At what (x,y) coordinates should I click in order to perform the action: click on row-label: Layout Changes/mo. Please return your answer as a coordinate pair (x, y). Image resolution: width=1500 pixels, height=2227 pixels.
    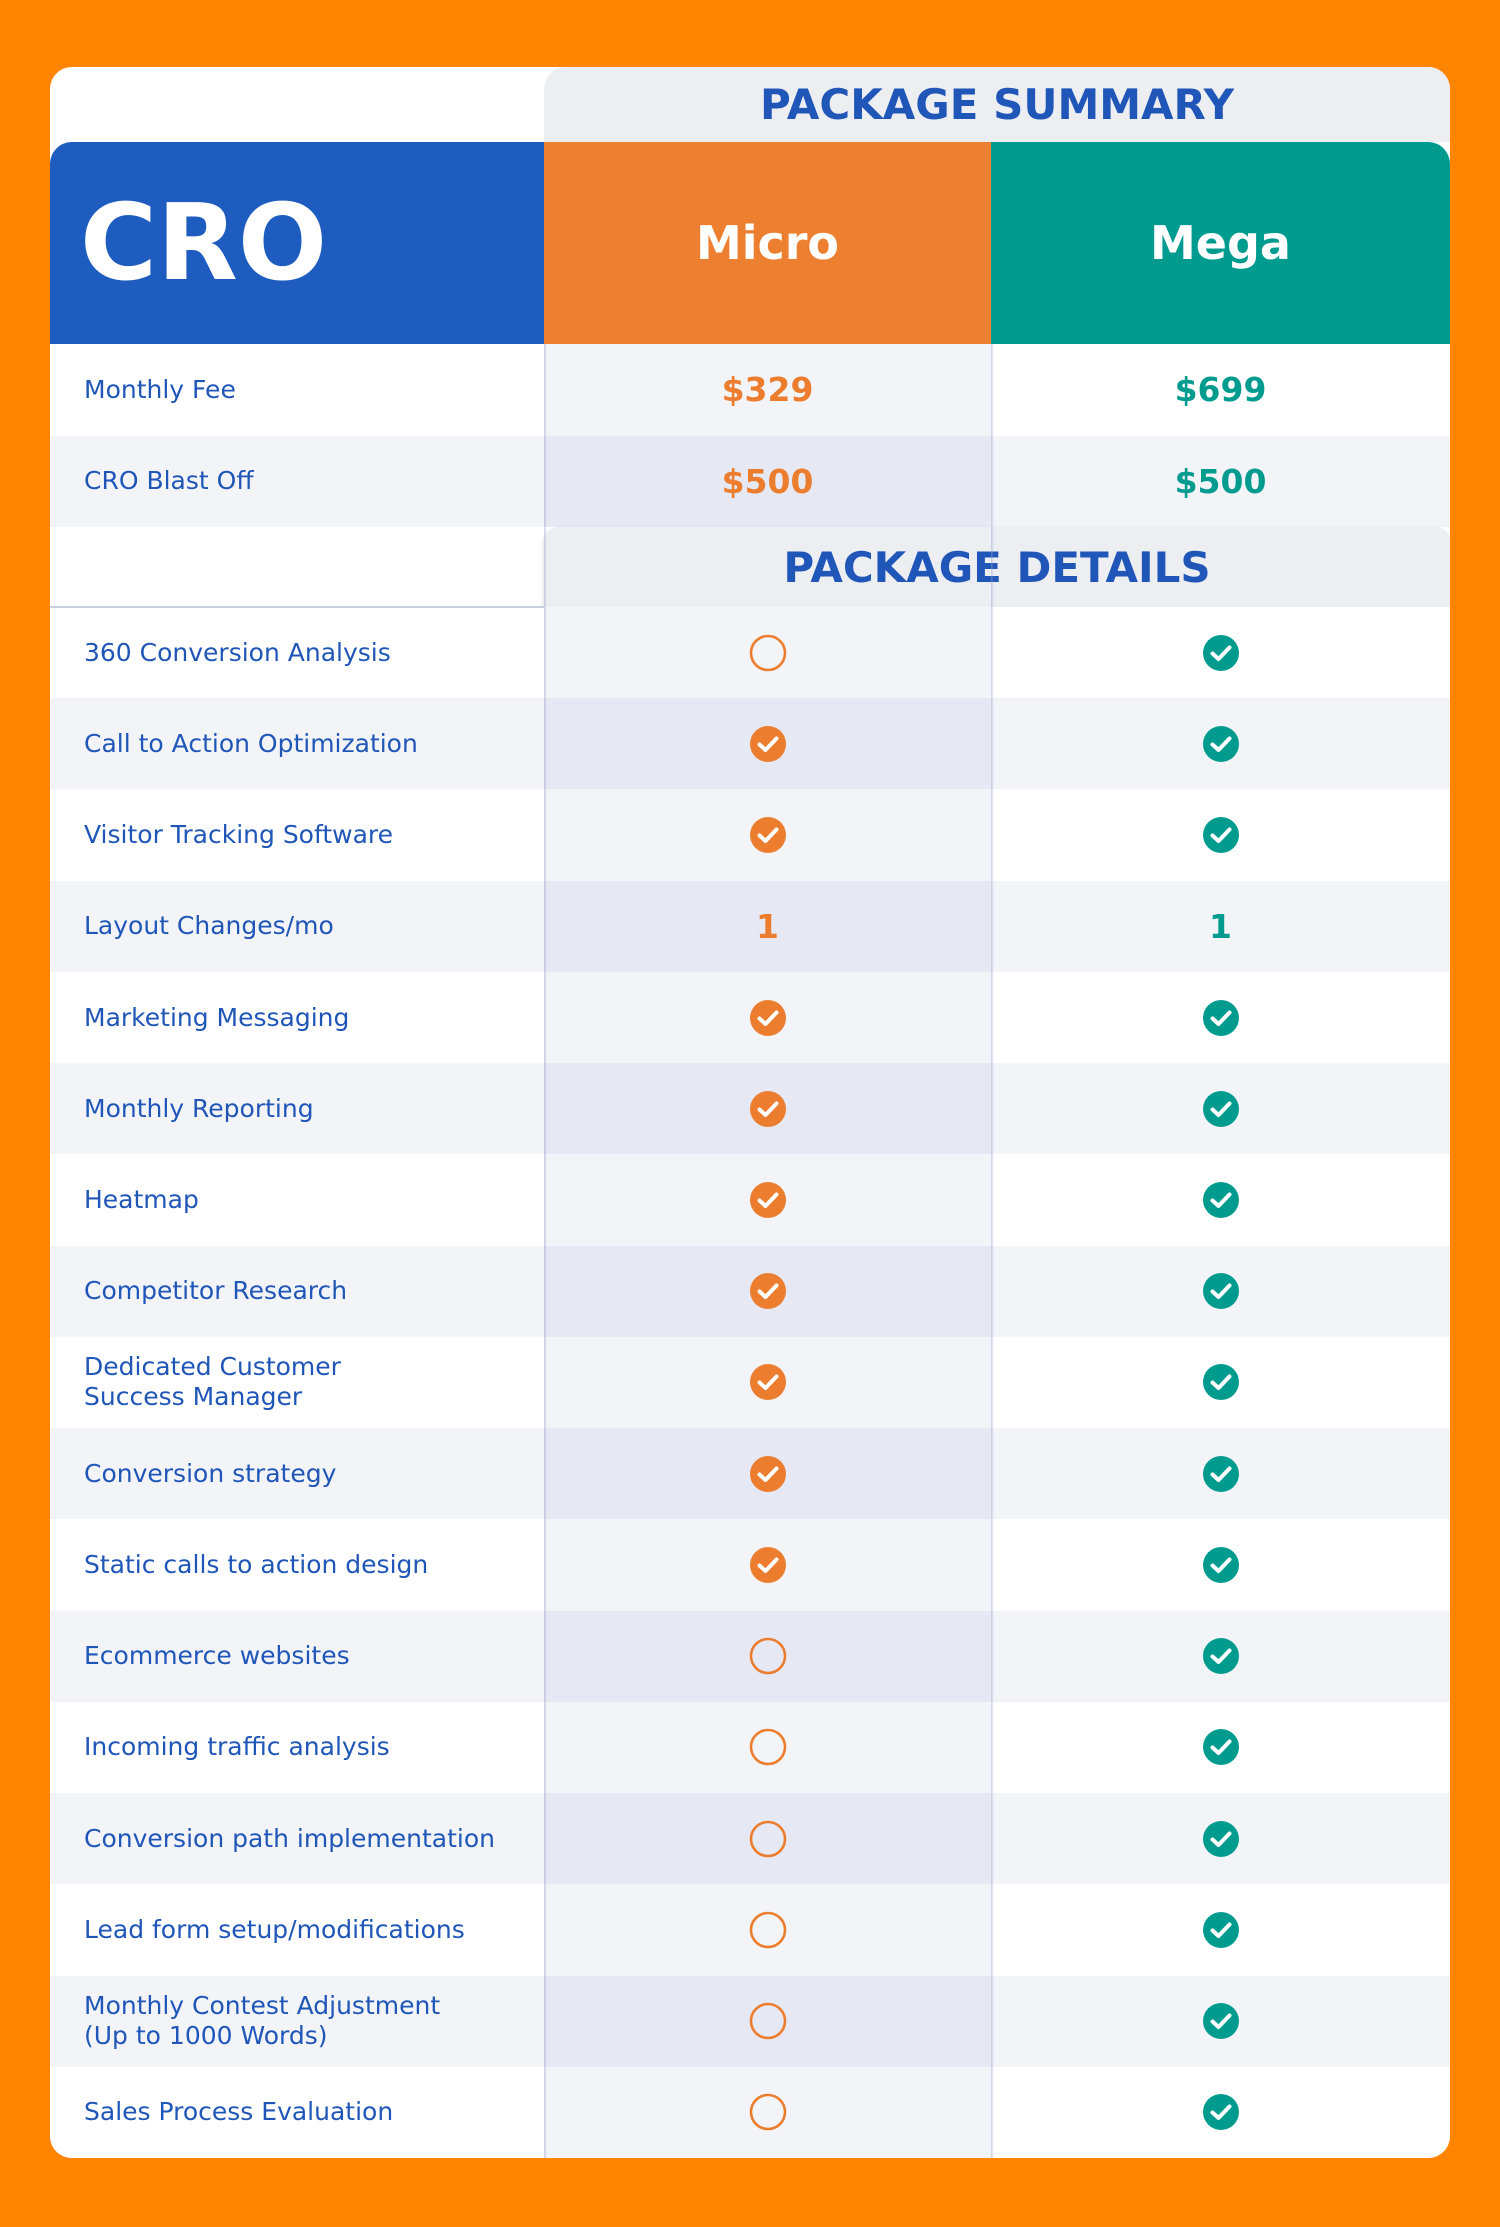
    Looking at the image, I should click on (297, 926).